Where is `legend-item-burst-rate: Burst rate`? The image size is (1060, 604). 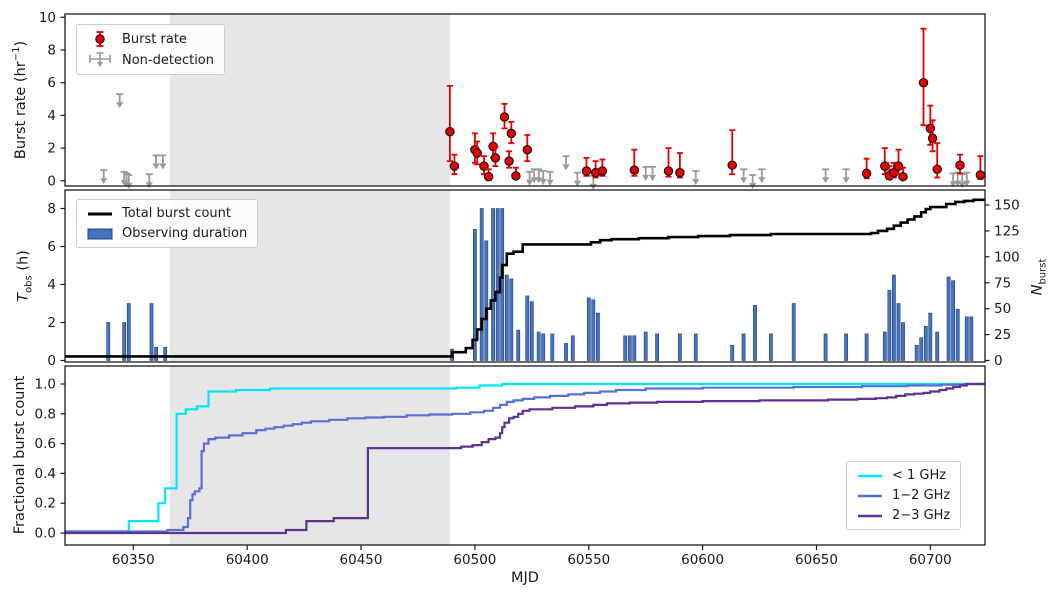
legend-item-burst-rate: Burst rate is located at coordinates (150, 39).